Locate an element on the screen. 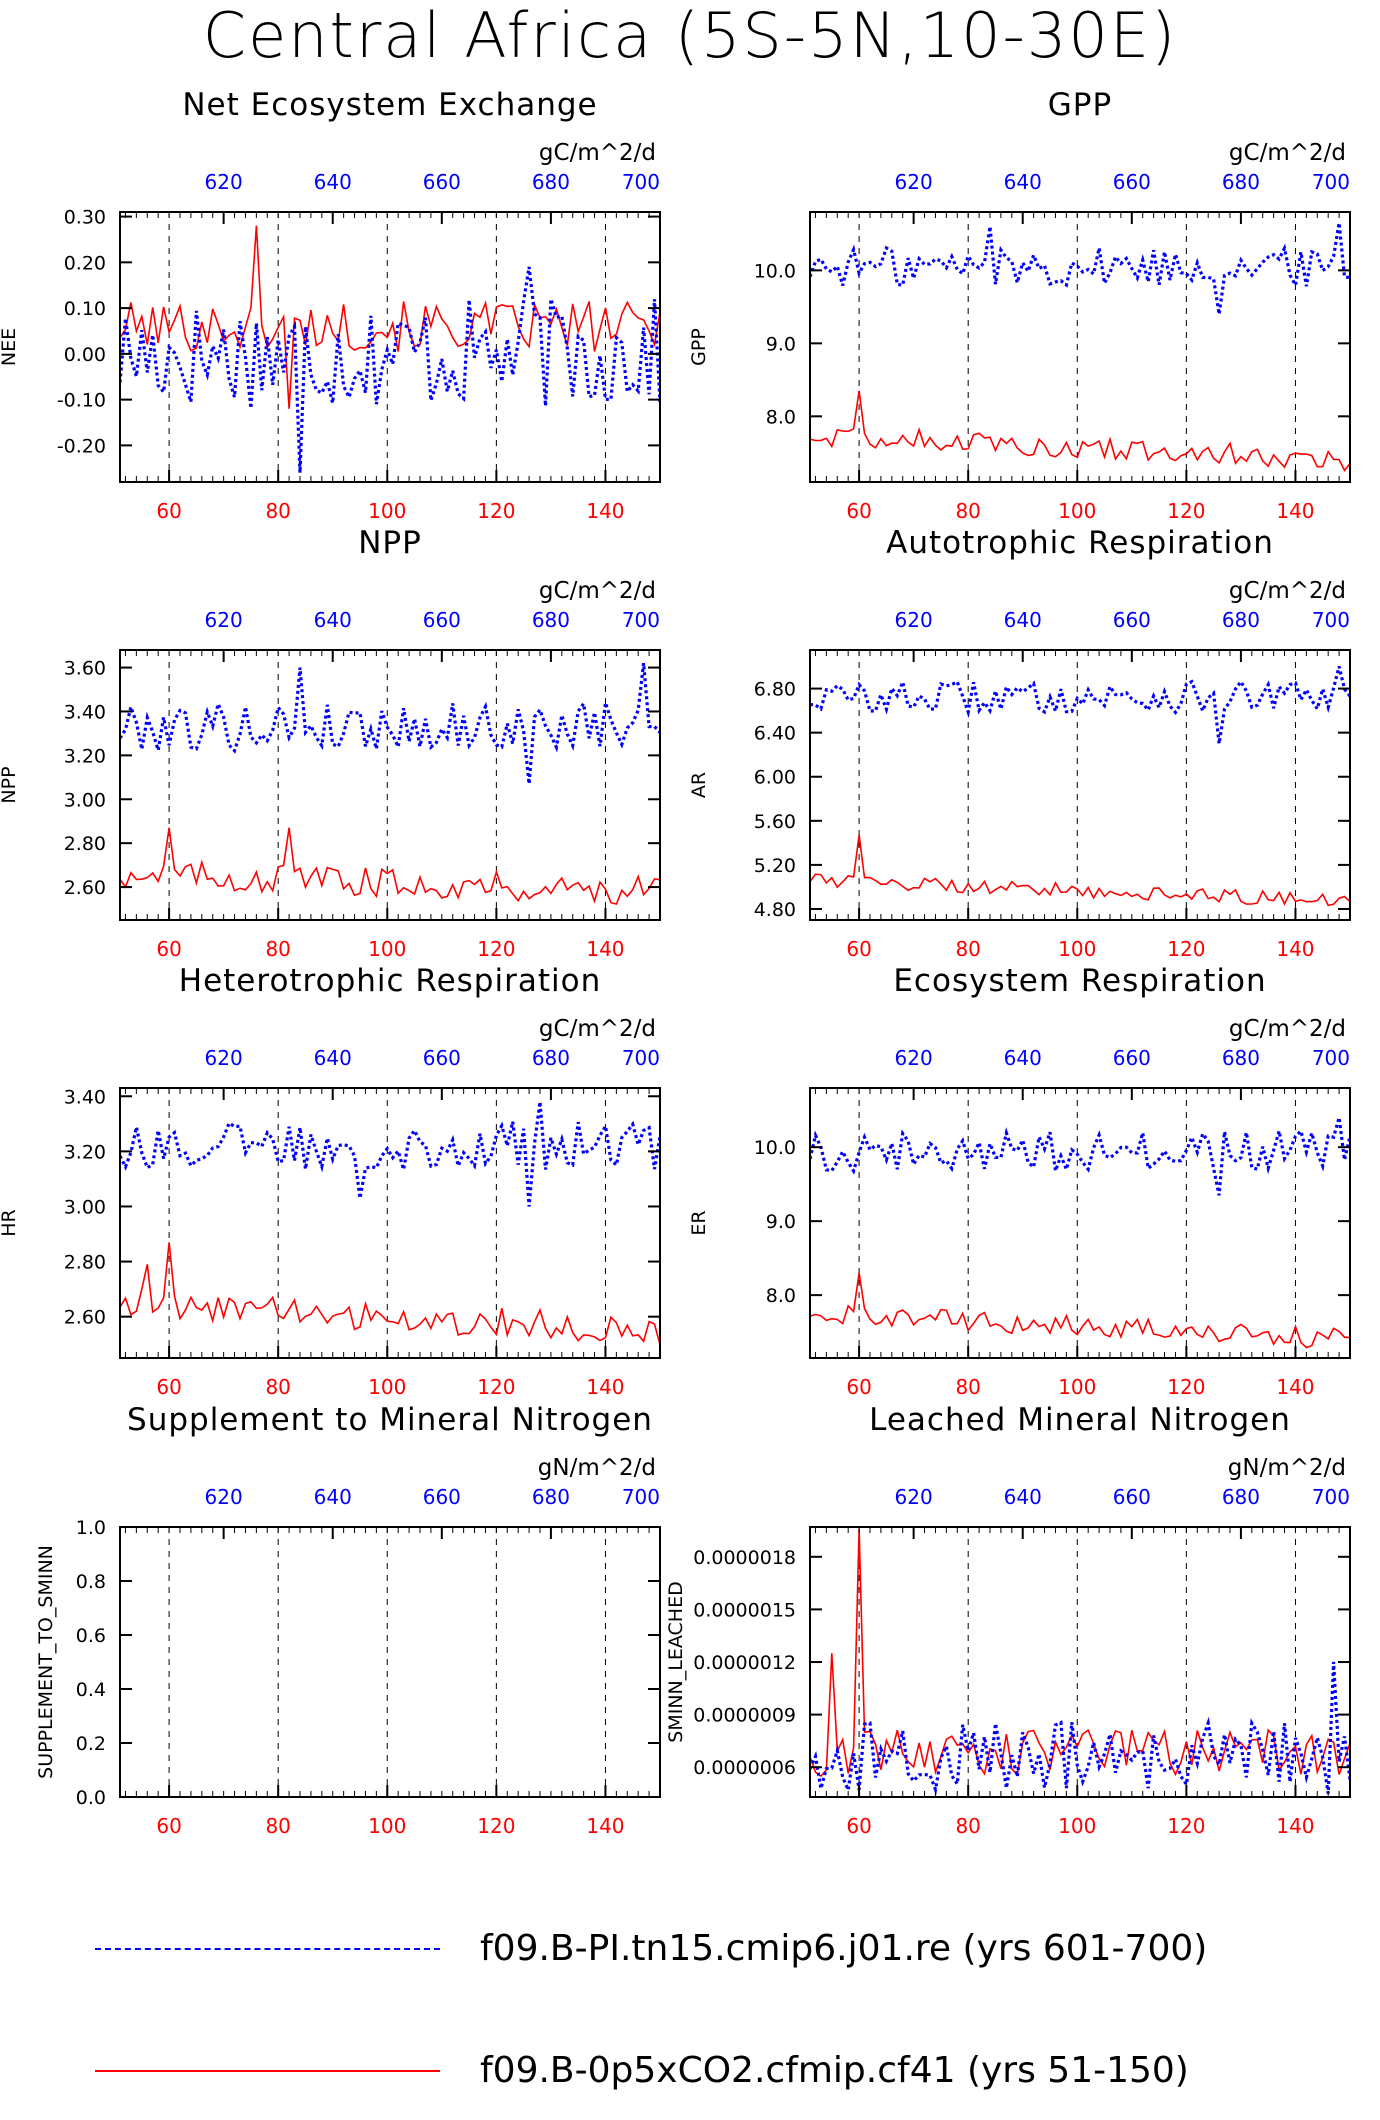  y-tick-label: 3.60 is located at coordinates (85, 669).